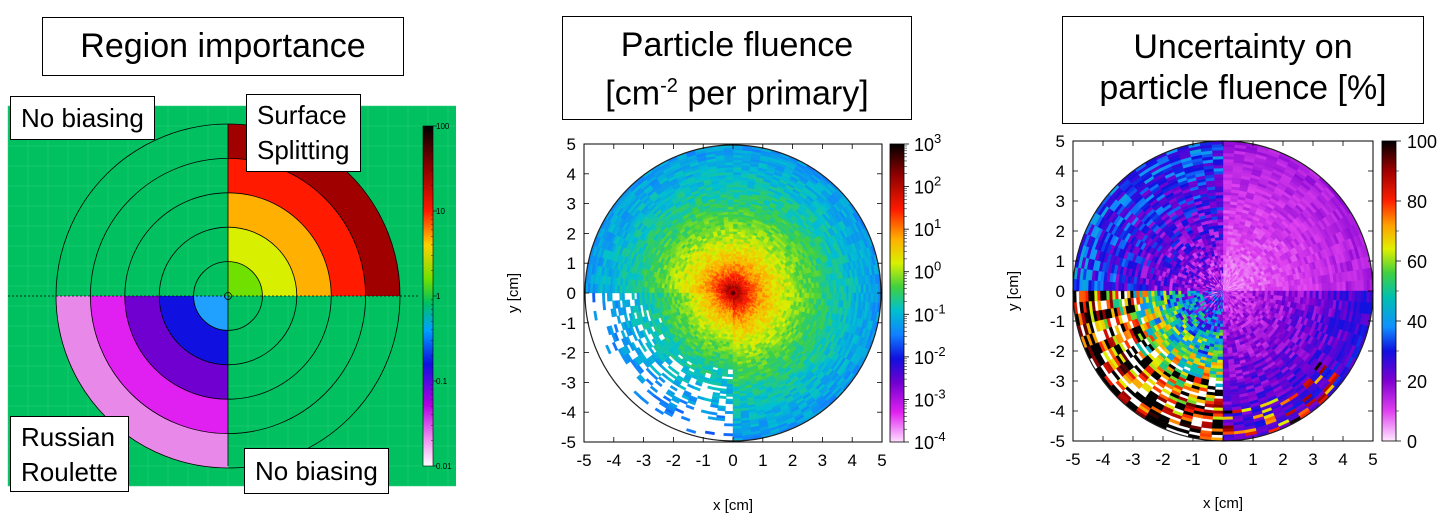  Describe the element at coordinates (210, 313) in the screenshot. I see `importance-shell-roulette` at that location.